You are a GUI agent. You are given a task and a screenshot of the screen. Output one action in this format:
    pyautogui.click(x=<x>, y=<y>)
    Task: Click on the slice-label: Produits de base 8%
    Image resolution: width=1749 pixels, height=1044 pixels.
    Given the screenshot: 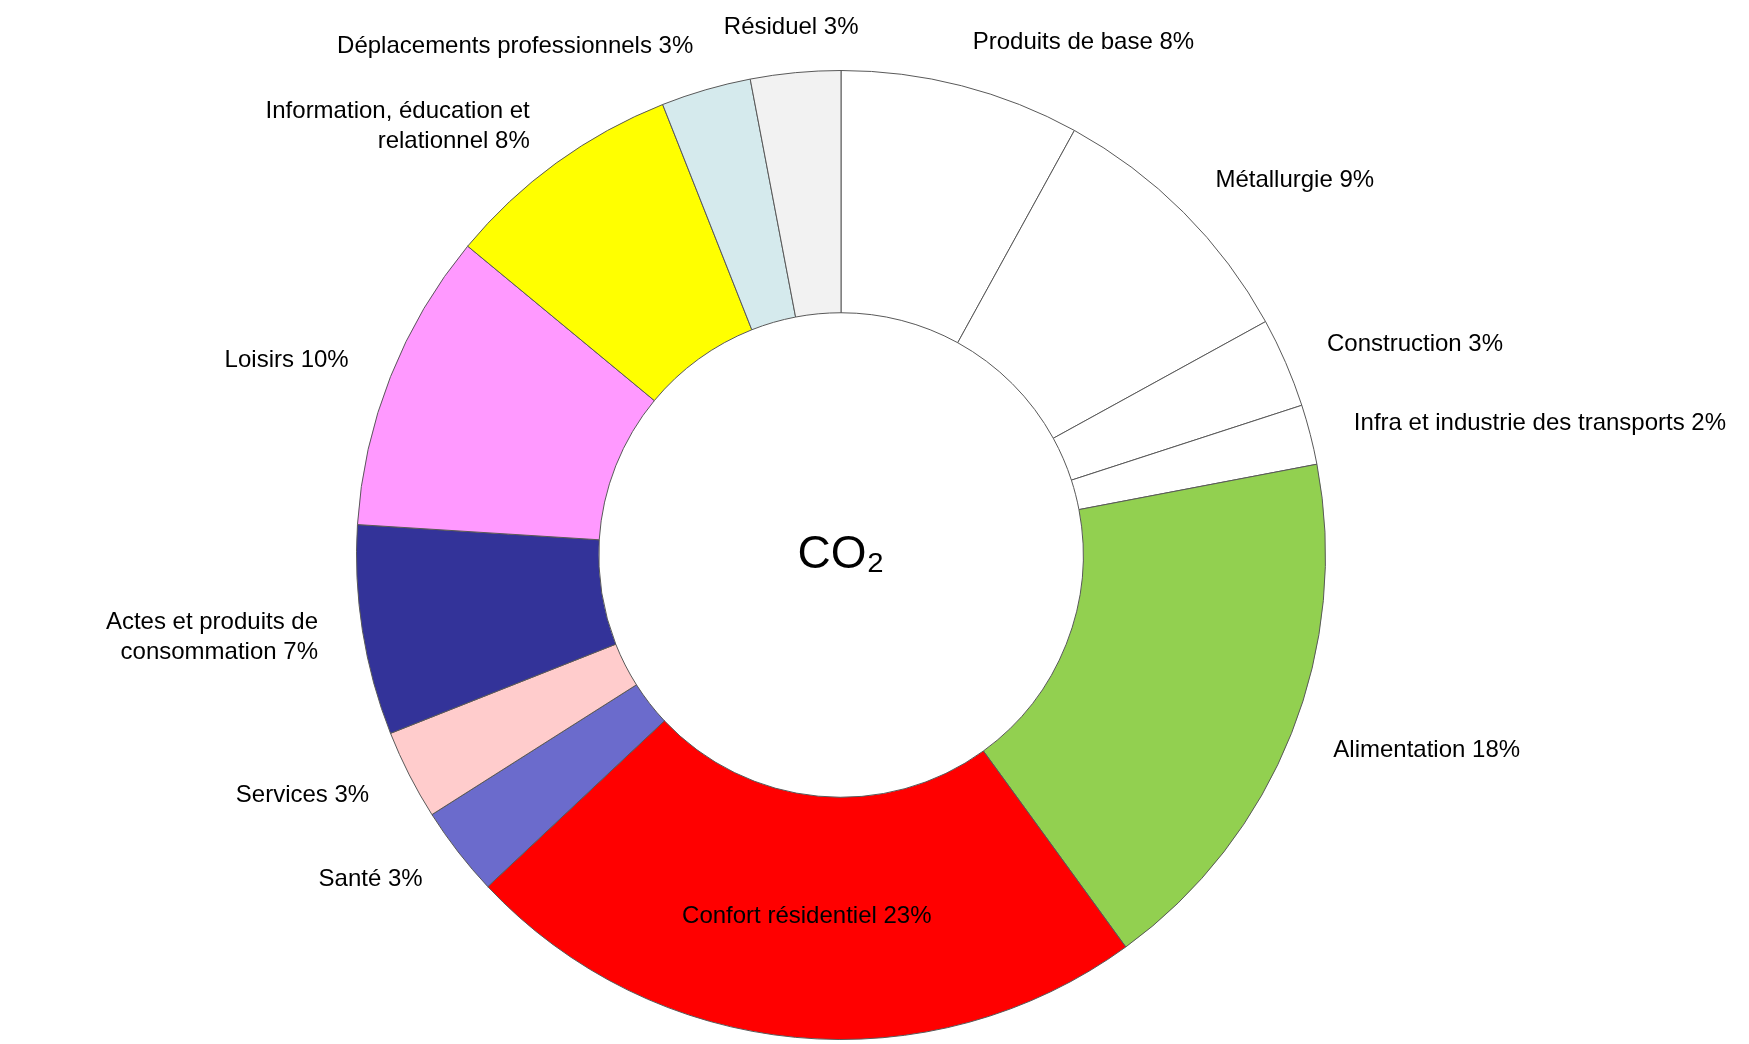 What is the action you would take?
    pyautogui.click(x=1083, y=40)
    